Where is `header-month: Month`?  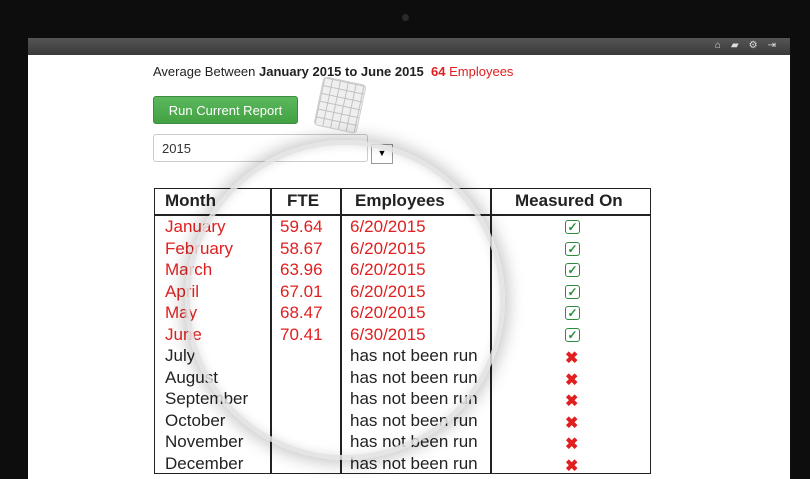 header-month: Month is located at coordinates (190, 200).